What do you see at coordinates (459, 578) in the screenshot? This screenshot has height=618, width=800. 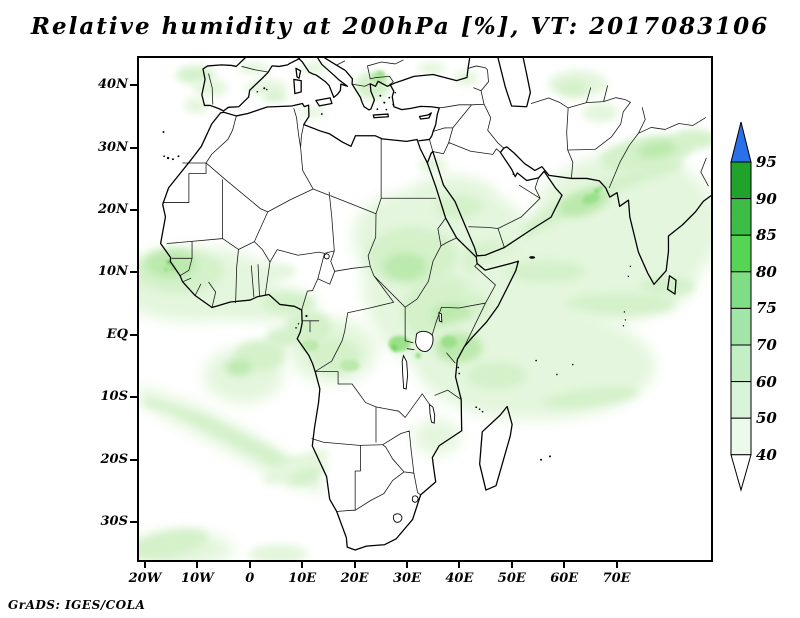 I see `lon-label-40e: 40E` at bounding box center [459, 578].